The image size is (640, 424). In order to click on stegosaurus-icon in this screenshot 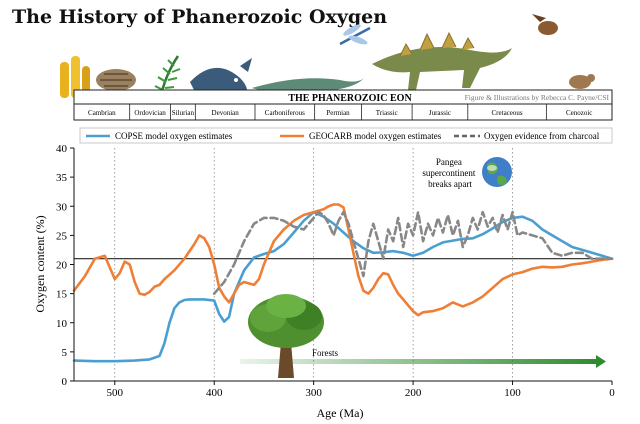, I will do `click(442, 60)`.